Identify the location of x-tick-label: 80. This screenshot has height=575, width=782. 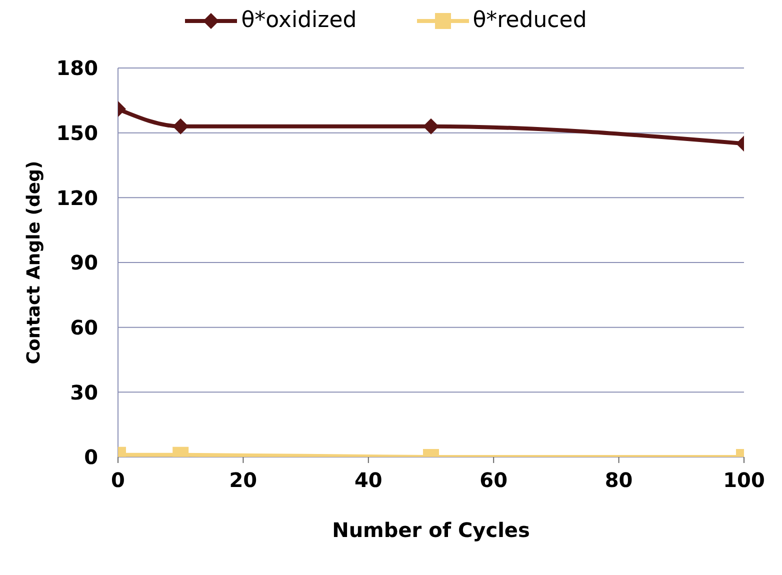
(618, 480).